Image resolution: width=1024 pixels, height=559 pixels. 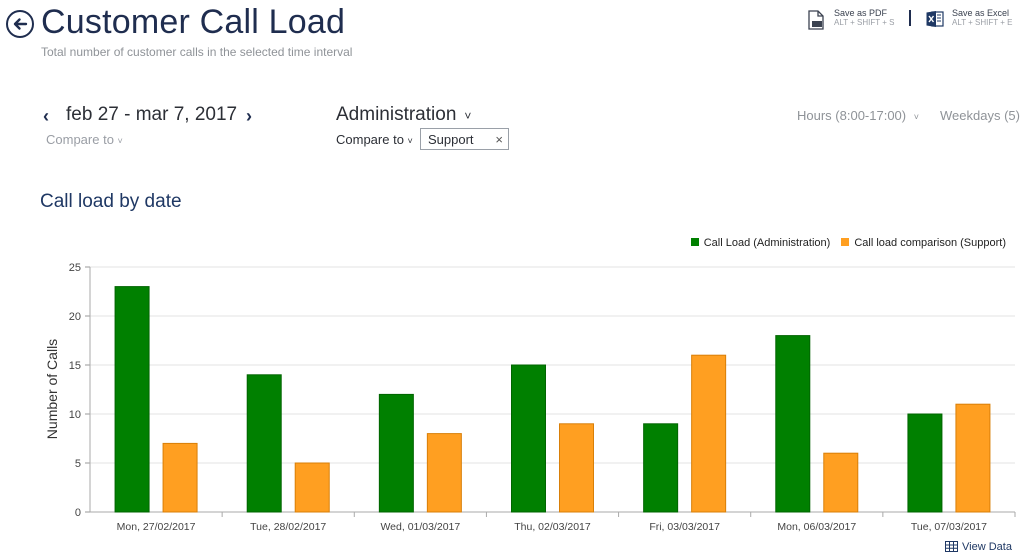 I want to click on x-tick-label: Mon, 27/02/2017, so click(x=156, y=527).